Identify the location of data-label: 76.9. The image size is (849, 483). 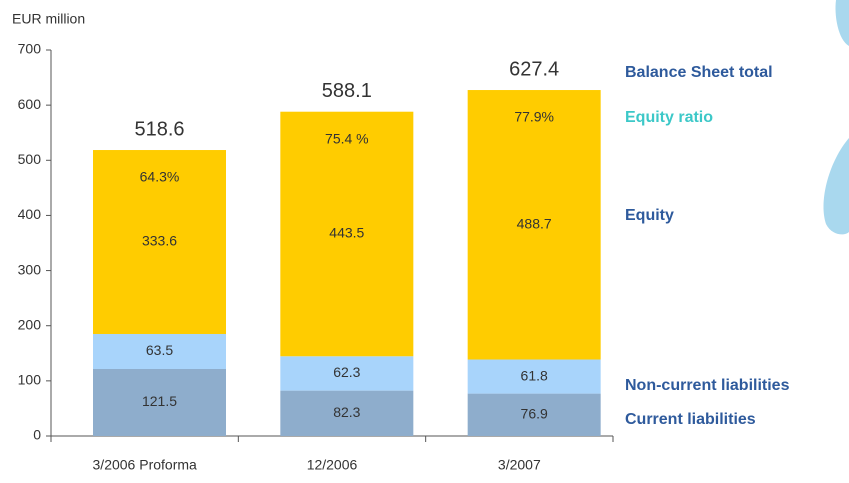
(534, 414).